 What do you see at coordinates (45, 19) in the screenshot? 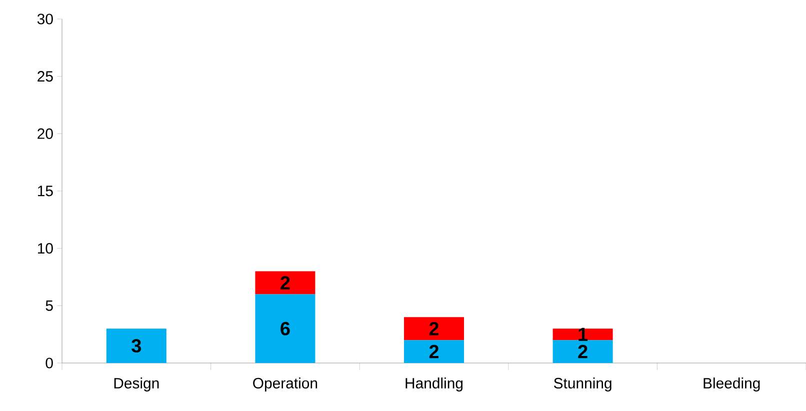
I see `y-tick-label: 30` at bounding box center [45, 19].